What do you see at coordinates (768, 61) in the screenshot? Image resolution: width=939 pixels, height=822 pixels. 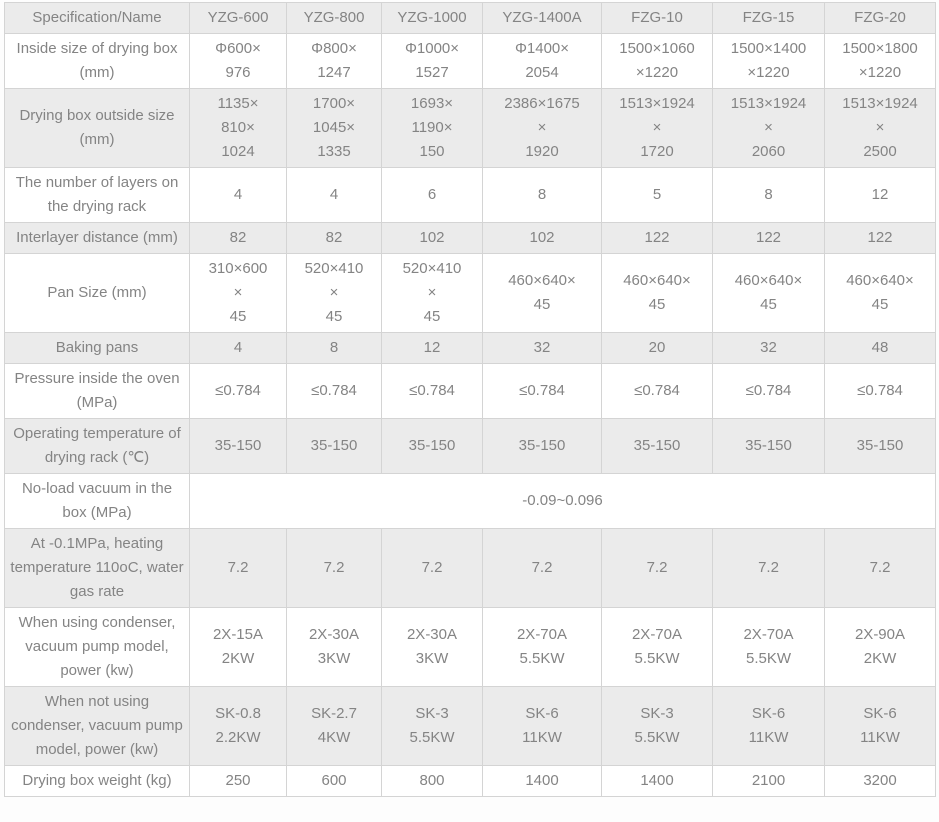 I see `spec-value-cell: 1500×1400 ×1220` at bounding box center [768, 61].